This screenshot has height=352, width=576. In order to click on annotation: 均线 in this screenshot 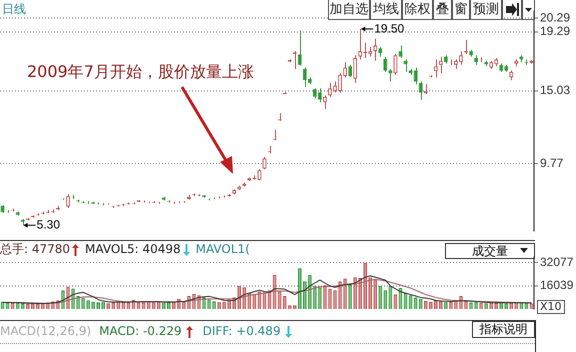, I will do `click(386, 10)`.